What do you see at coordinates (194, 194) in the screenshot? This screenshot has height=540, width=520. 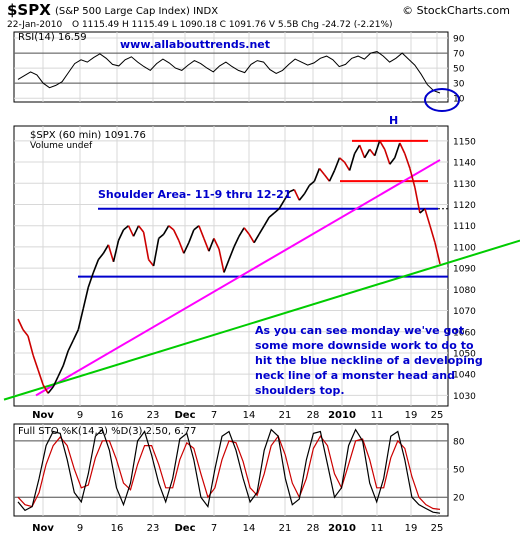 I see `shoulder-area-label: Shoulder Area- 11-9 thru 12-21` at bounding box center [194, 194].